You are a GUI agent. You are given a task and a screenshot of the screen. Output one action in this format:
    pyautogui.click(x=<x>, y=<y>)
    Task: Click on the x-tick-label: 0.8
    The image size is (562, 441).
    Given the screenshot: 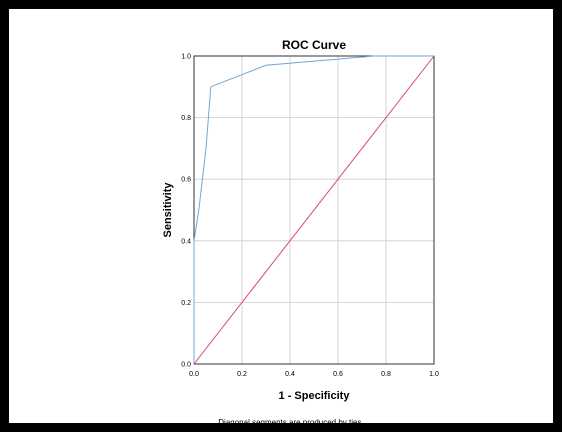 What is the action you would take?
    pyautogui.click(x=386, y=374)
    